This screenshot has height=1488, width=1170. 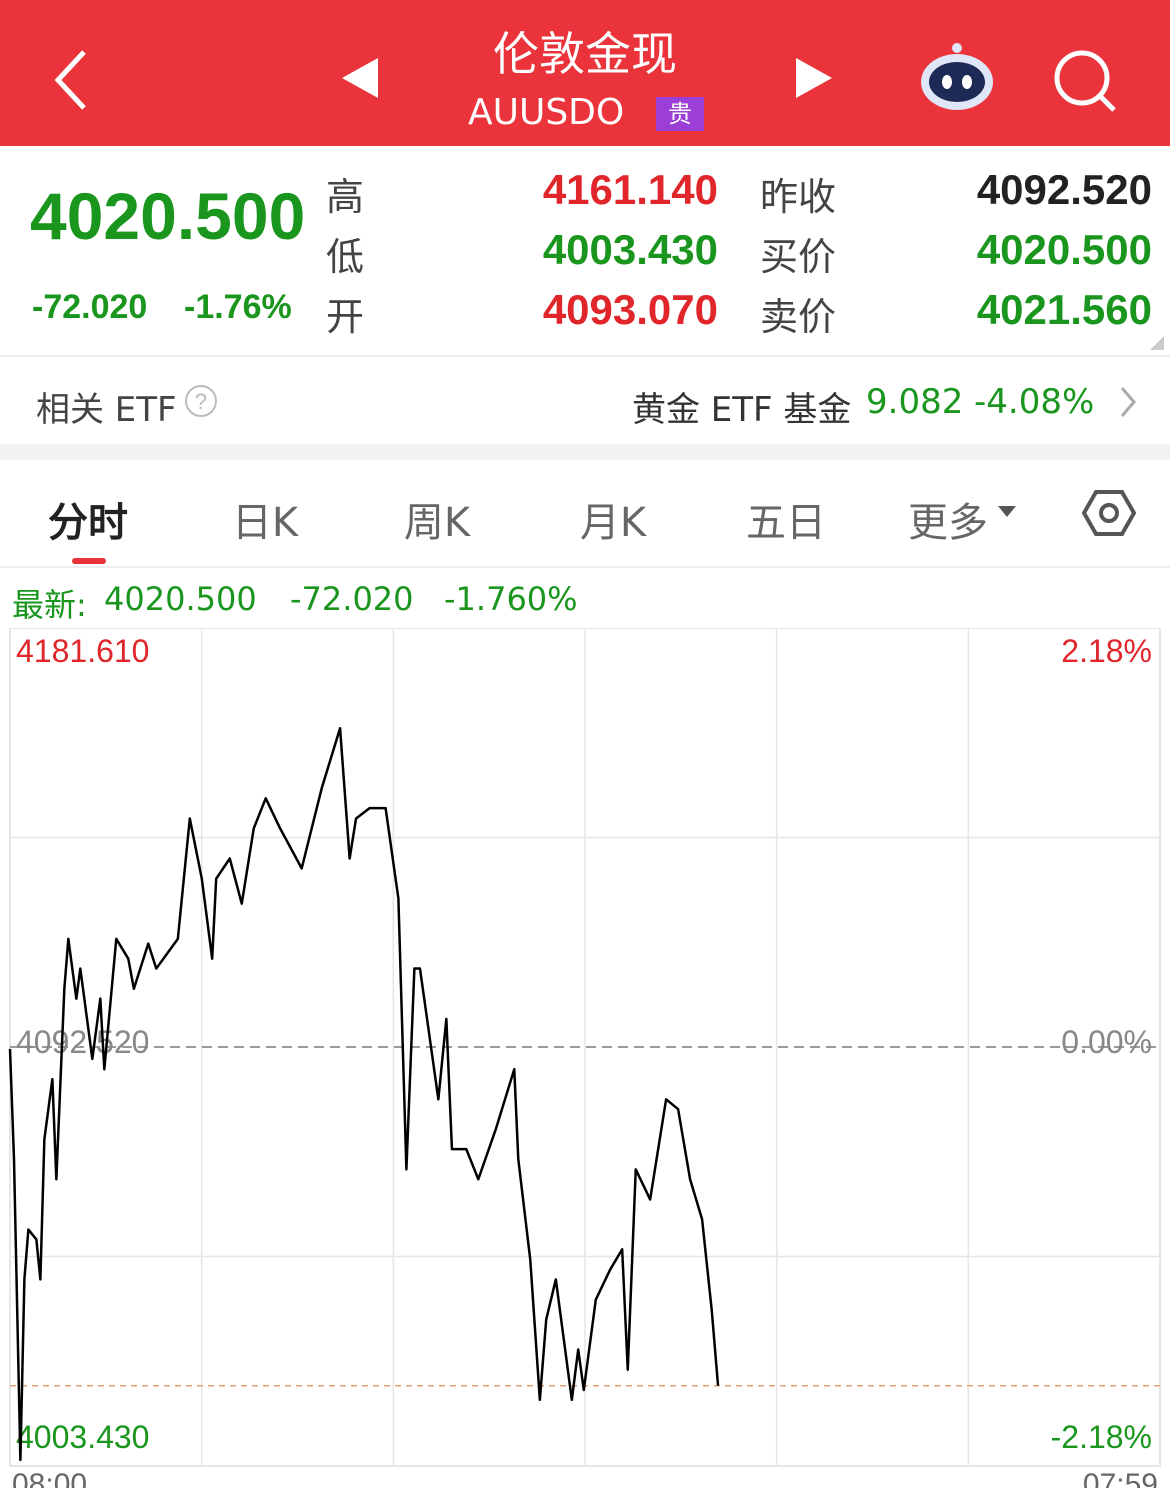 I want to click on x-tick-label: 08:00, so click(x=49, y=1478).